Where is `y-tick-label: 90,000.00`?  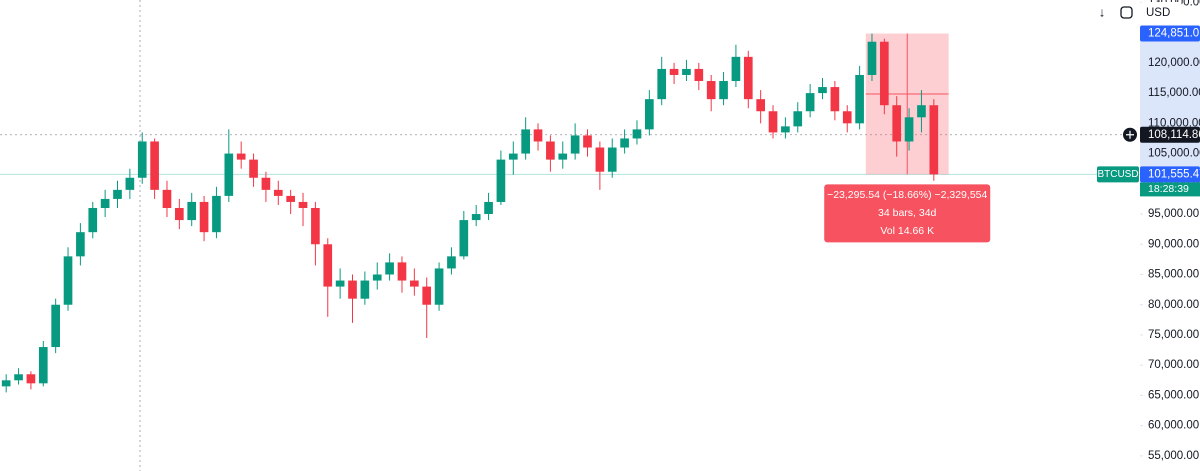
y-tick-label: 90,000.00 is located at coordinates (1173, 244).